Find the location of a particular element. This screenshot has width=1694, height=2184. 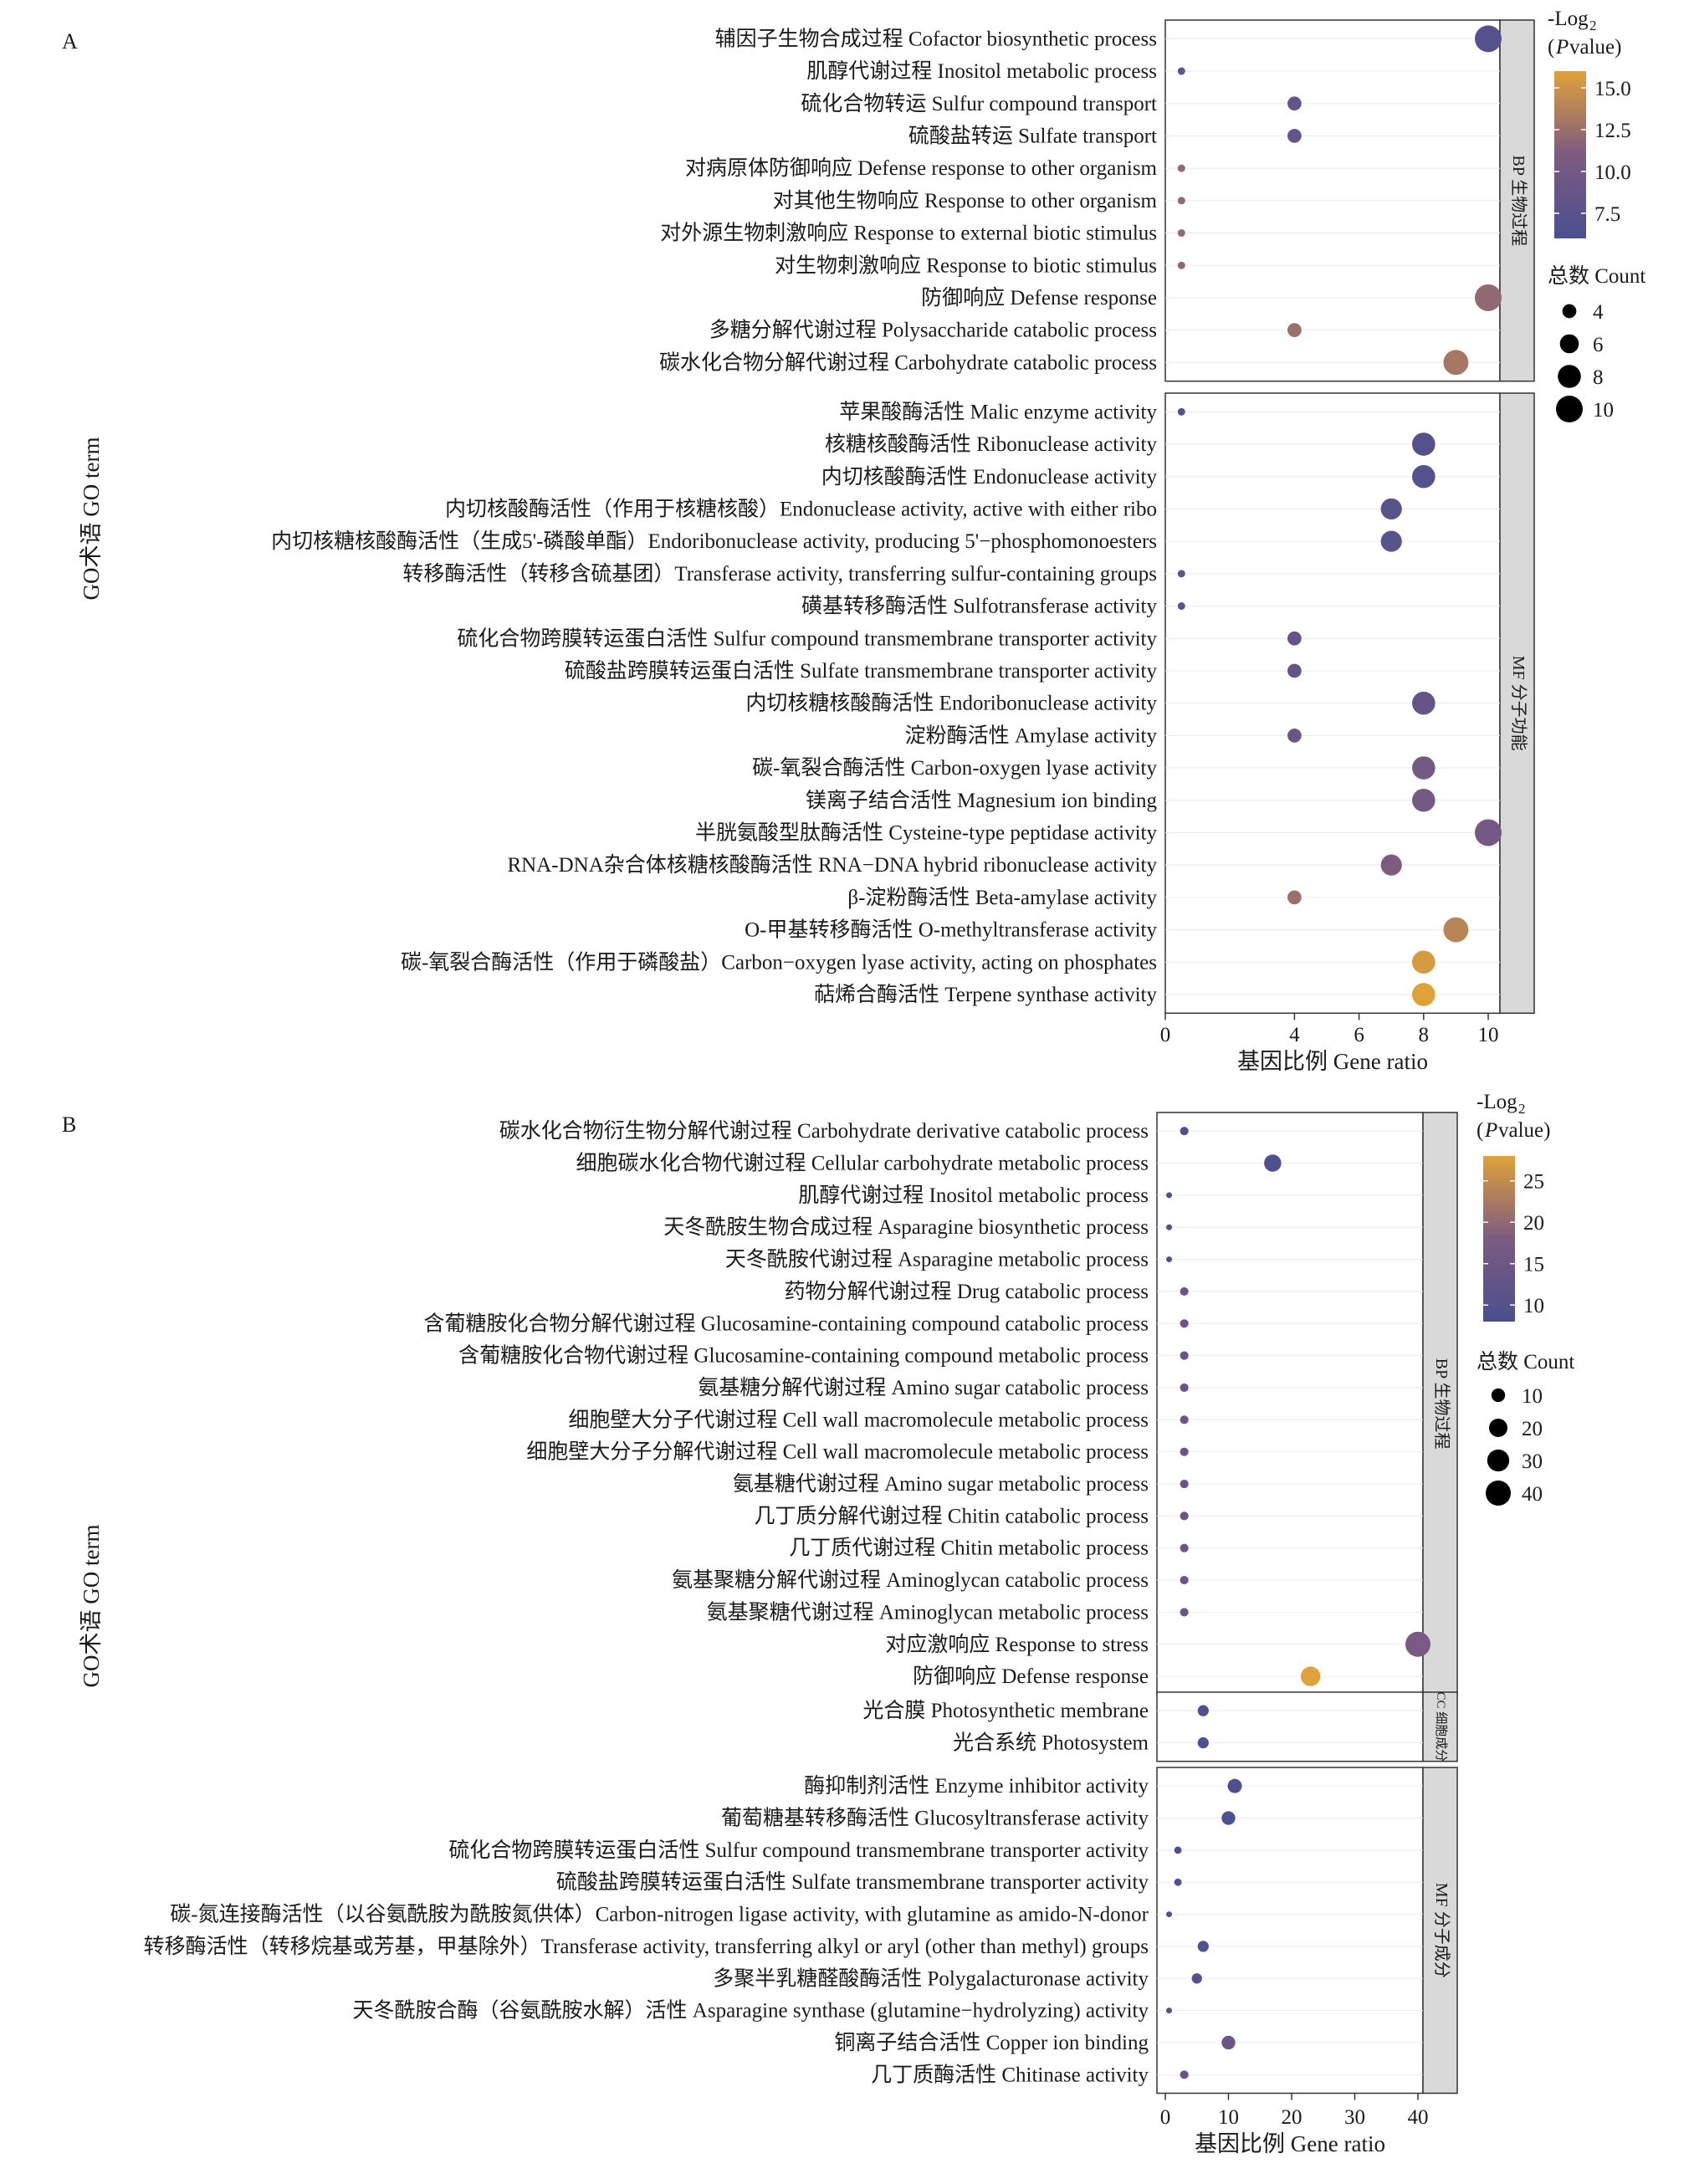

size-legend: 总数 Count 10 20 30 40 is located at coordinates (1525, 1428).